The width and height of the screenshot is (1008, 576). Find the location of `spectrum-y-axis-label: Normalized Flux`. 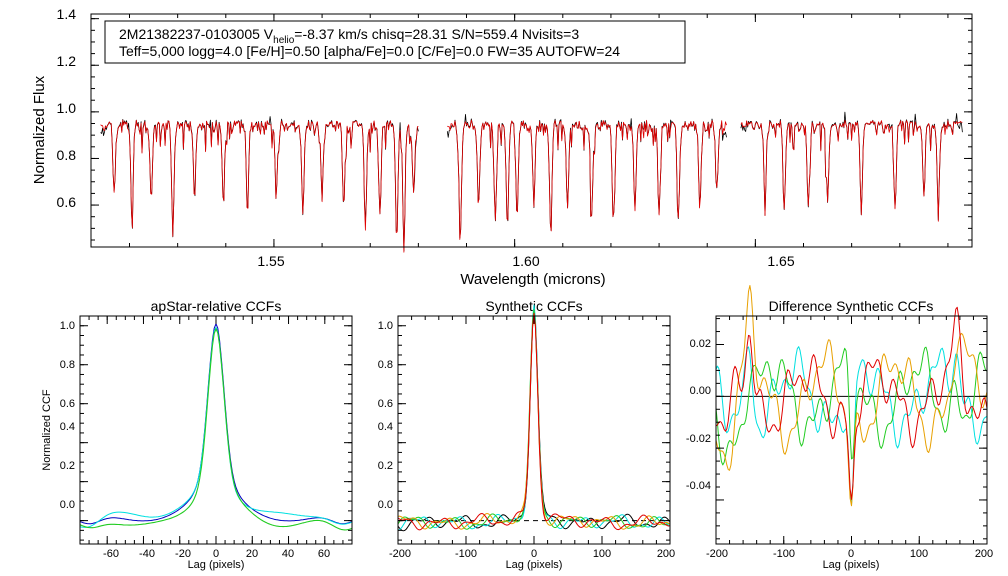

spectrum-y-axis-label: Normalized Flux is located at coordinates (39, 129).